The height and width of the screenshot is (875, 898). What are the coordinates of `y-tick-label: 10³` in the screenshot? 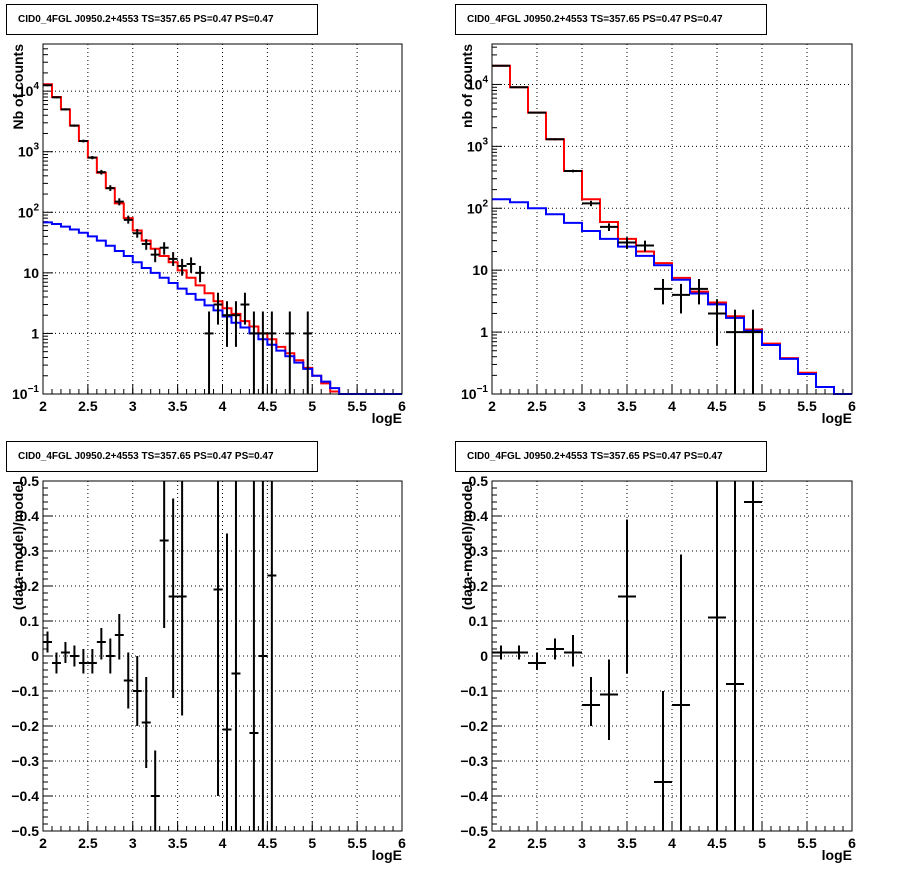 It's located at (29, 151).